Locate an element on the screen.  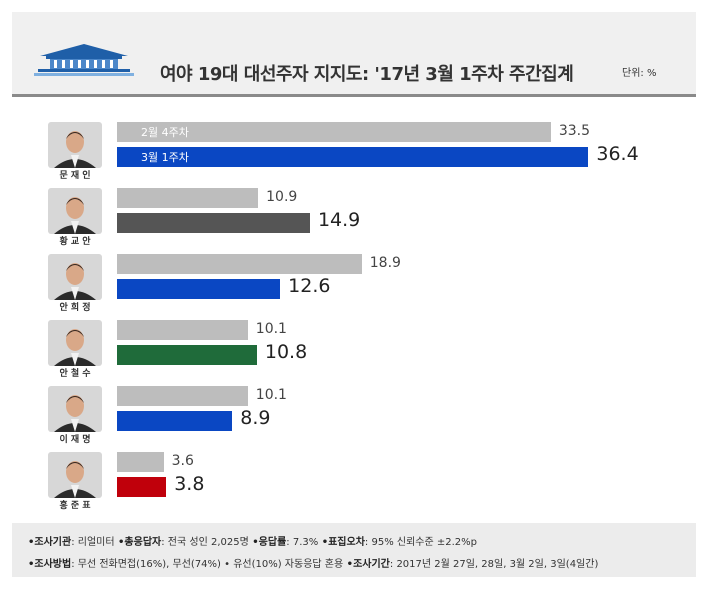
data-label-current: 10.8 is located at coordinates (286, 352).